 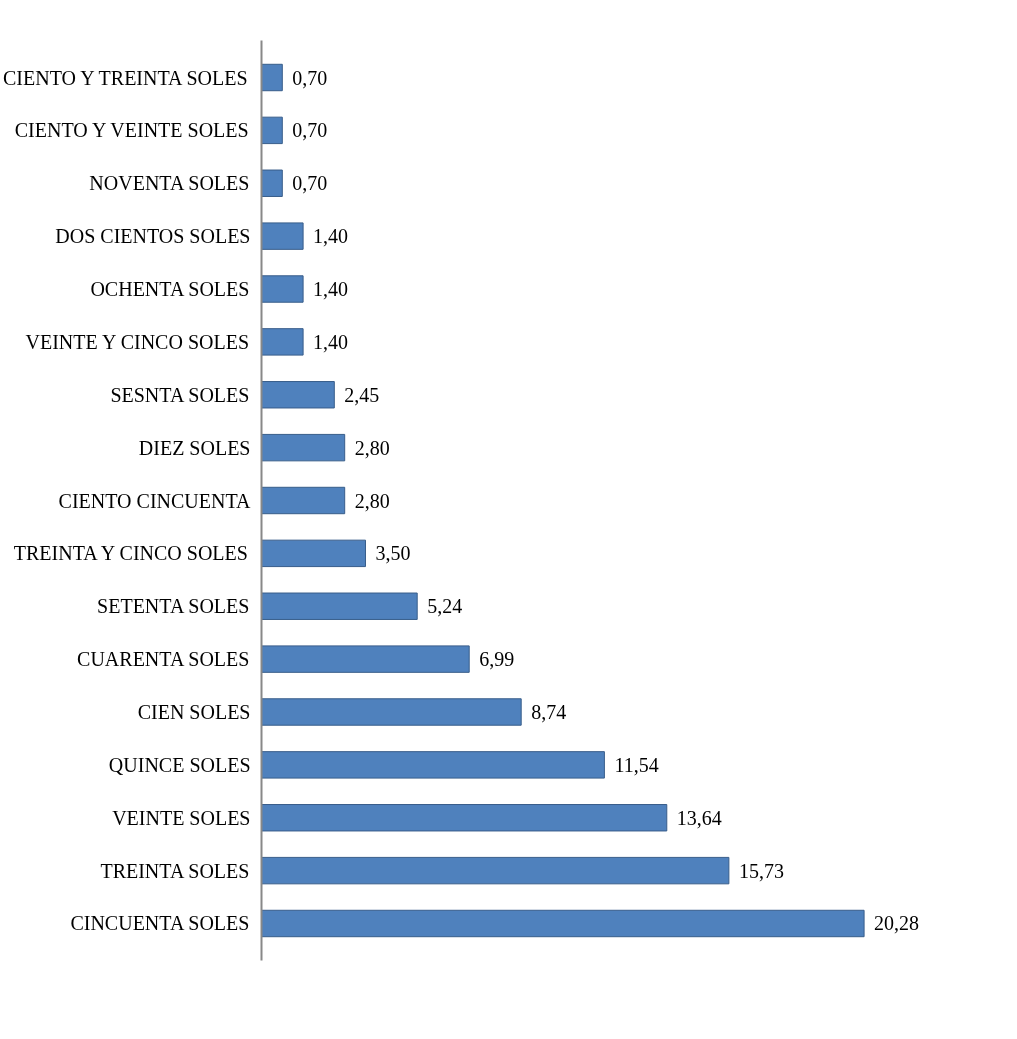 I want to click on y-tick-label: QUINCE SOLES, so click(x=179, y=764).